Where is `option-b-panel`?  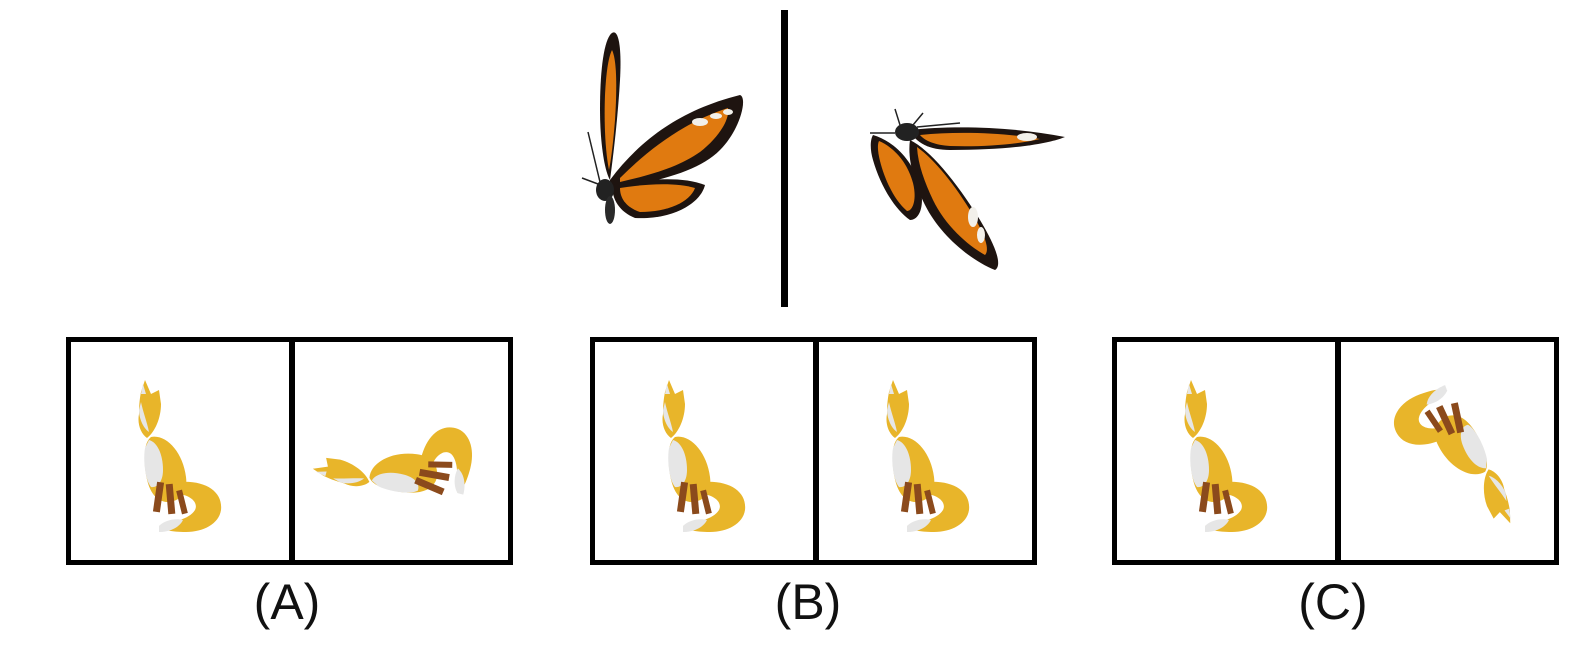 option-b-panel is located at coordinates (813, 451).